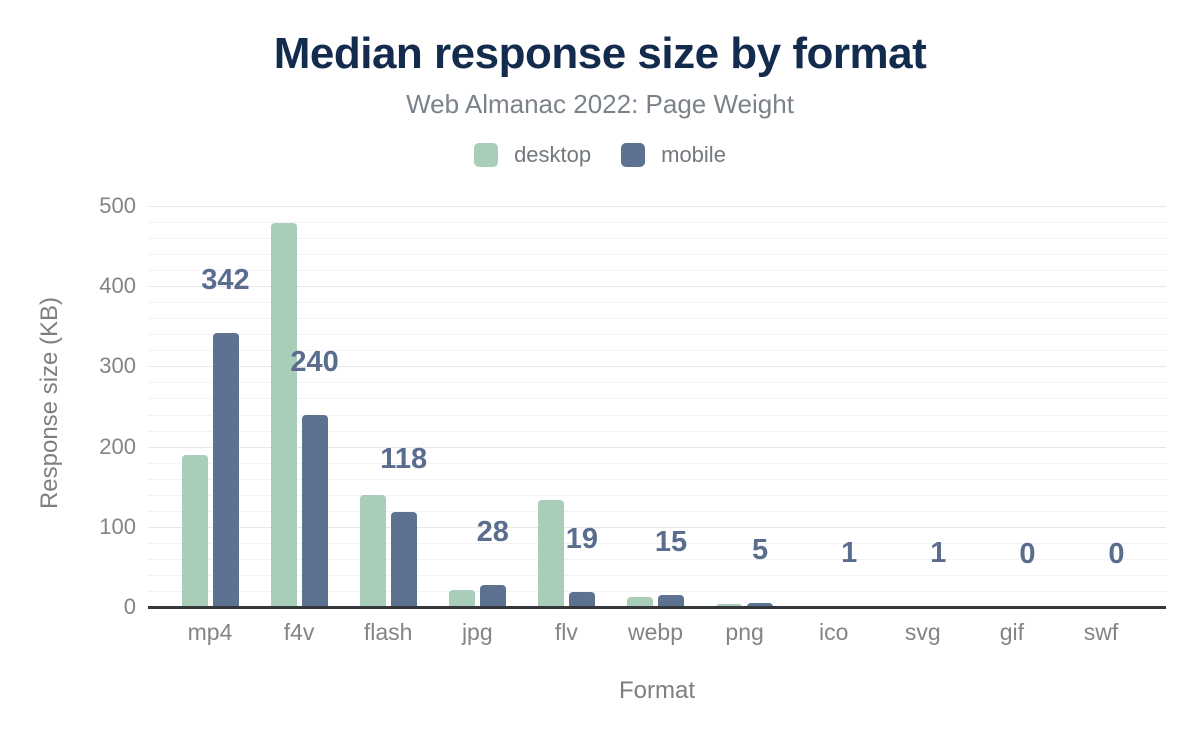 This screenshot has height=742, width=1200. What do you see at coordinates (314, 510) in the screenshot?
I see `bar-mobile-f4v` at bounding box center [314, 510].